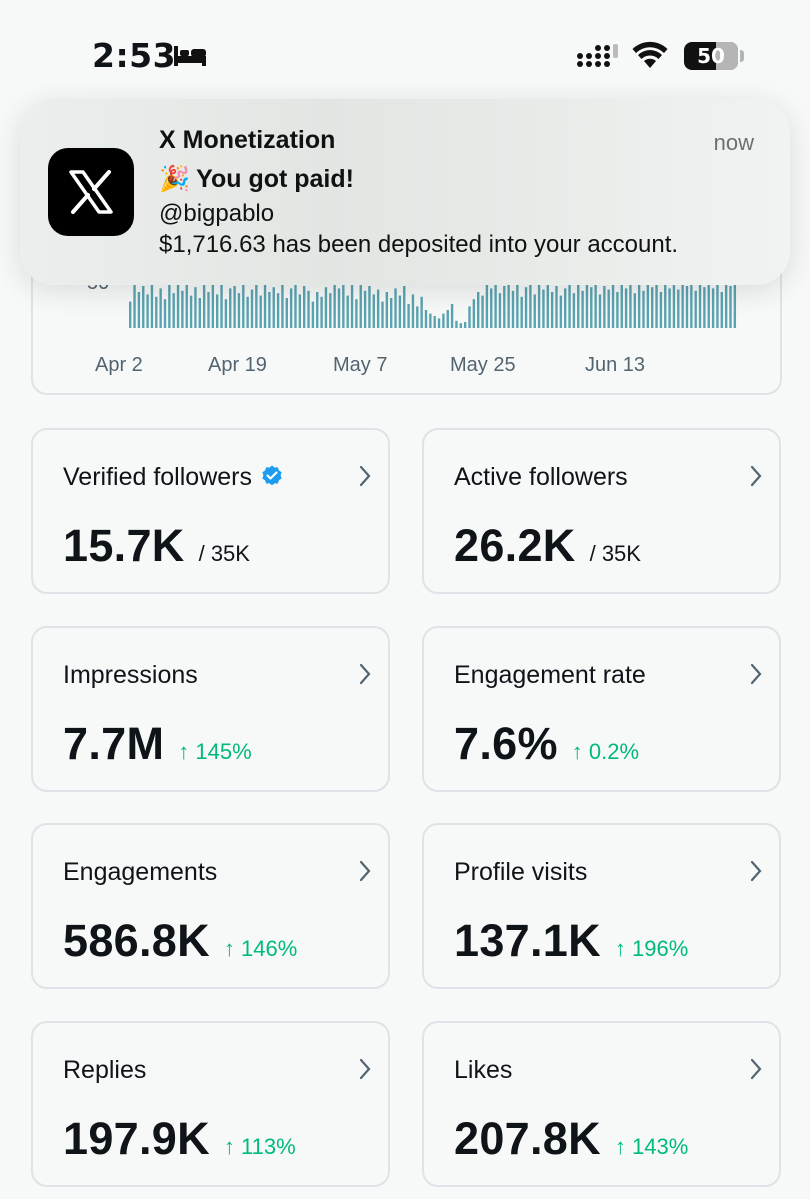  What do you see at coordinates (550, 675) in the screenshot?
I see `card-label: Engagement rate` at bounding box center [550, 675].